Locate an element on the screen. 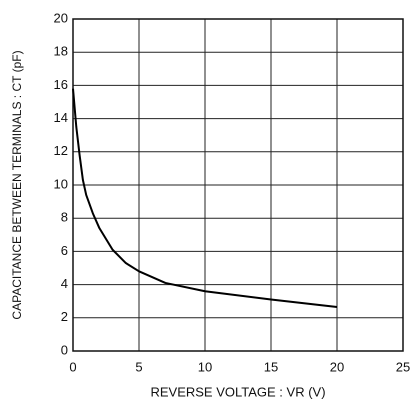 This screenshot has height=408, width=417. y-tick-label: 4 is located at coordinates (64, 283).